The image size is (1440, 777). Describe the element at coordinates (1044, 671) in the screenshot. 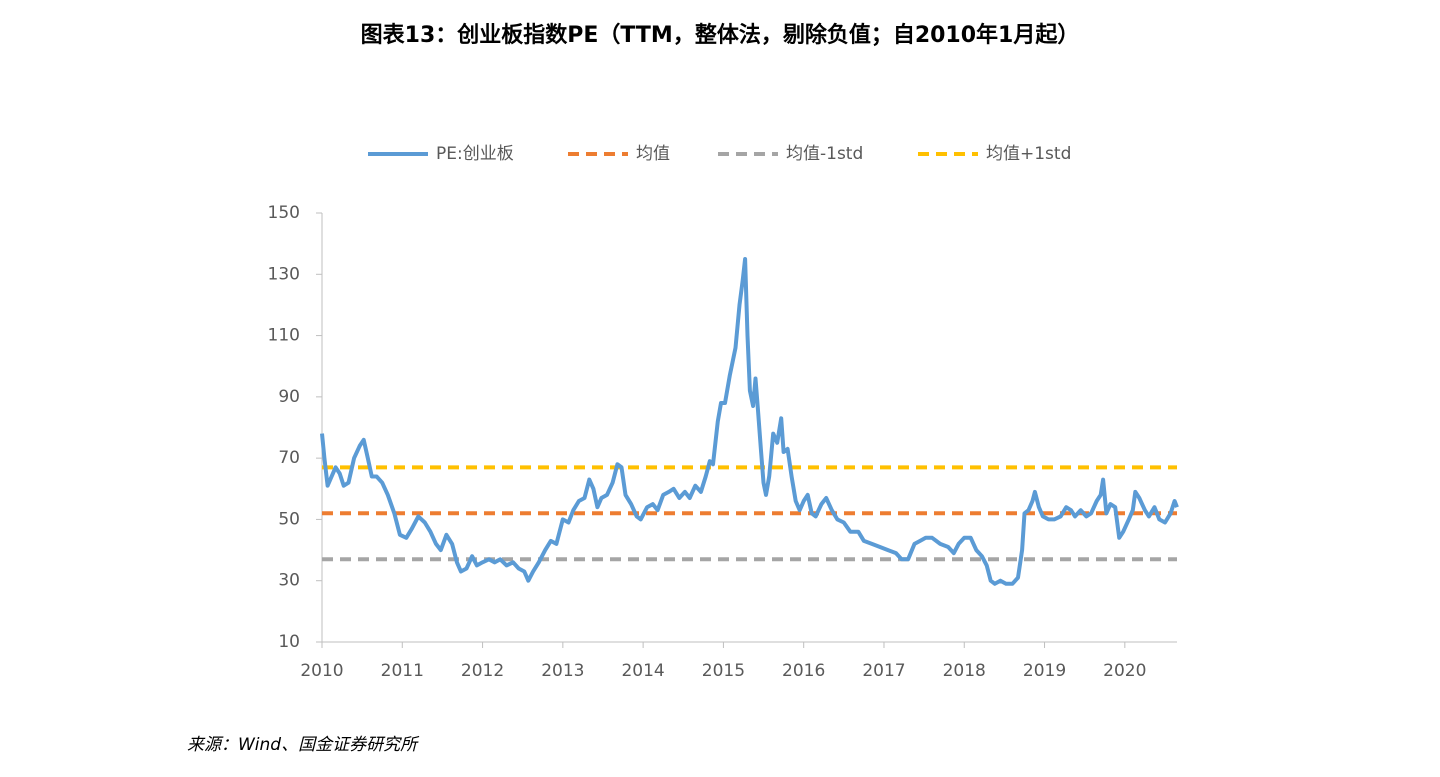

I see `x-tick-label: 2019` at that location.